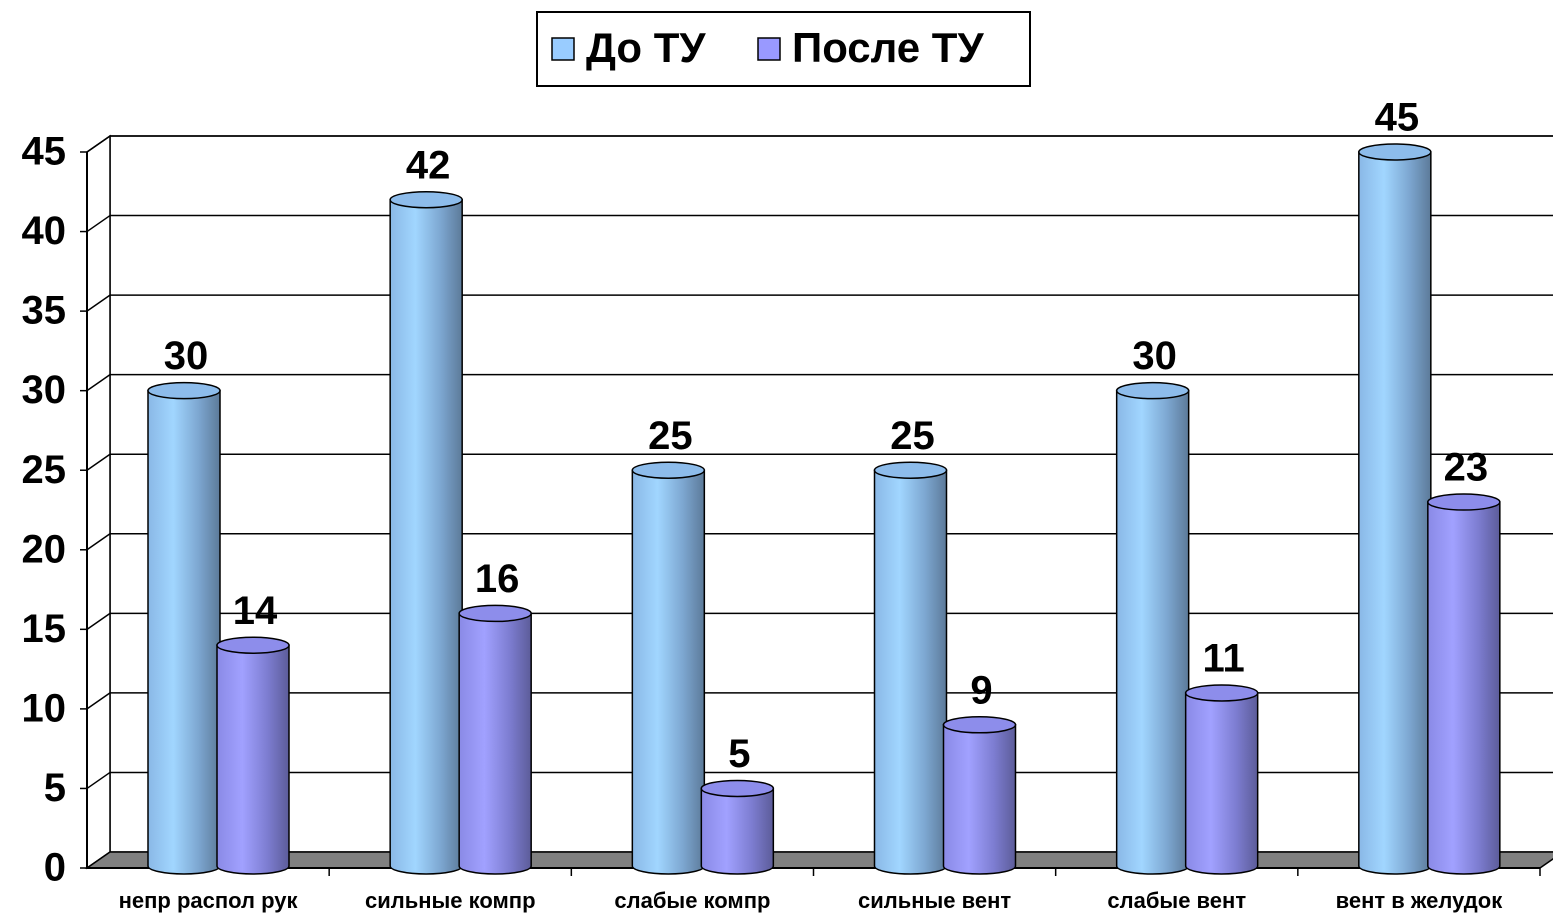 The height and width of the screenshot is (917, 1553). What do you see at coordinates (1397, 118) in the screenshot?
I see `value-label: 45` at bounding box center [1397, 118].